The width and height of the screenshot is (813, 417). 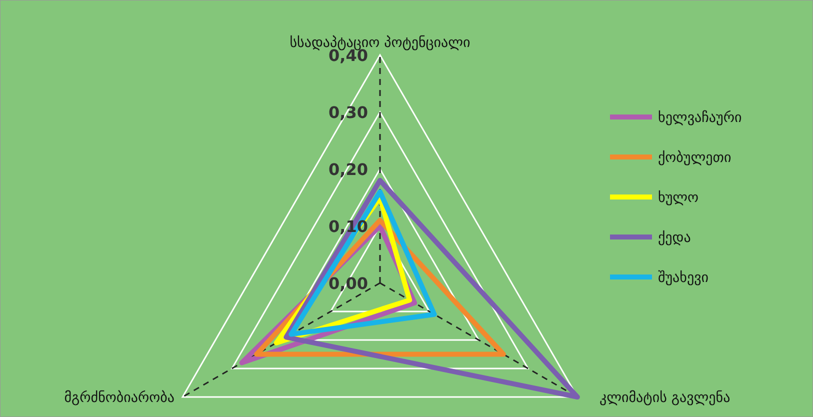 I want to click on legend-label: ხულო, so click(x=678, y=198).